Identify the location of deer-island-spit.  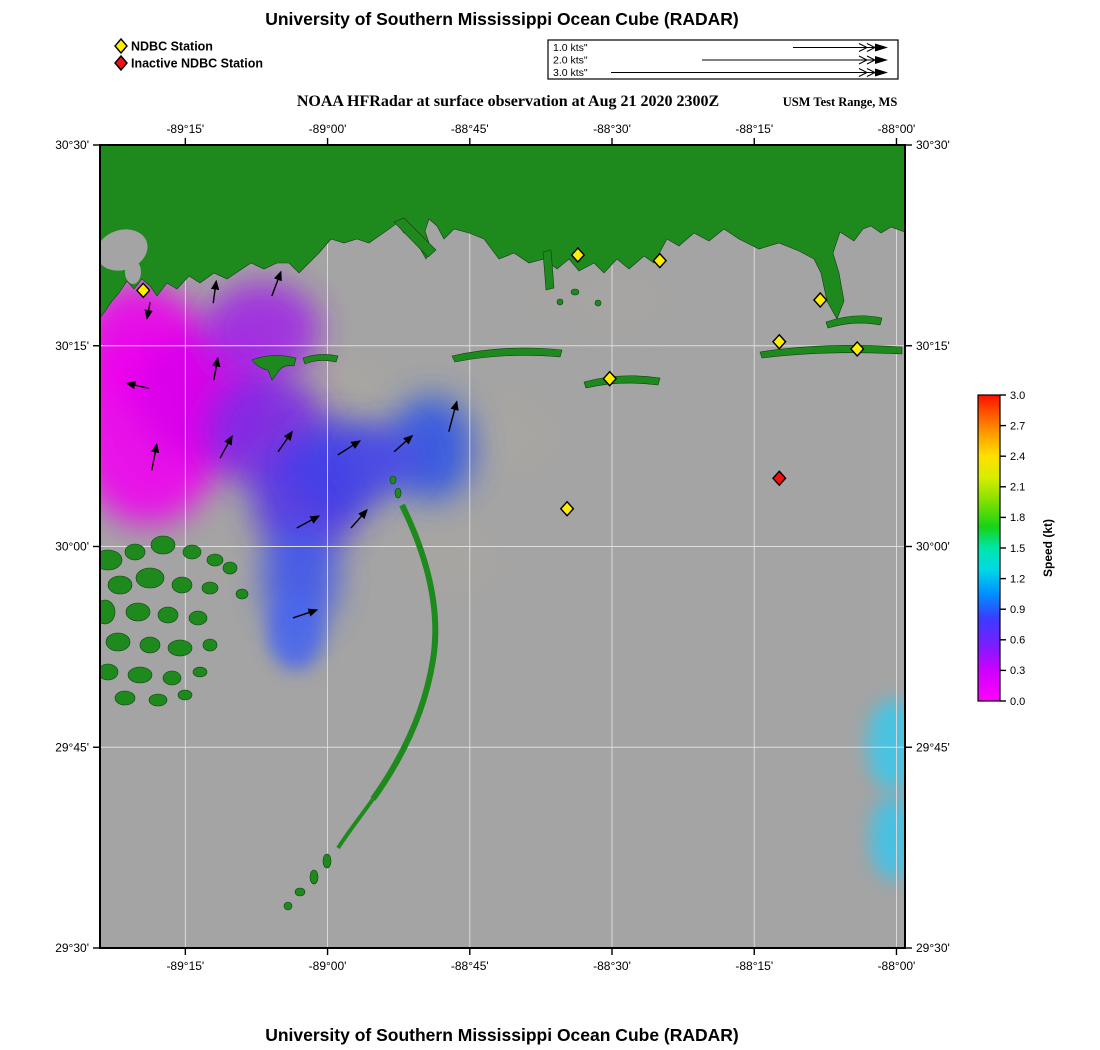
(415, 237).